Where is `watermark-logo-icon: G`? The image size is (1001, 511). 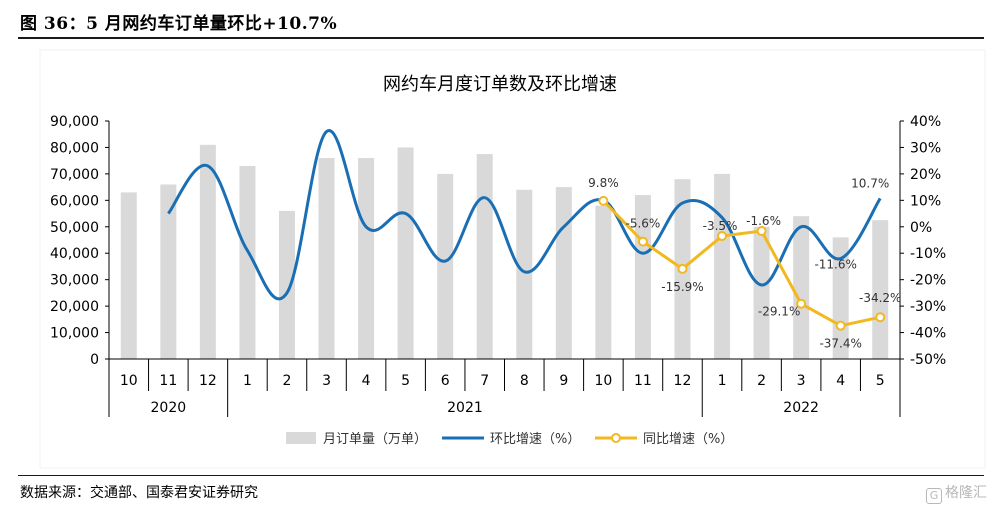
watermark-logo-icon: G is located at coordinates (934, 496).